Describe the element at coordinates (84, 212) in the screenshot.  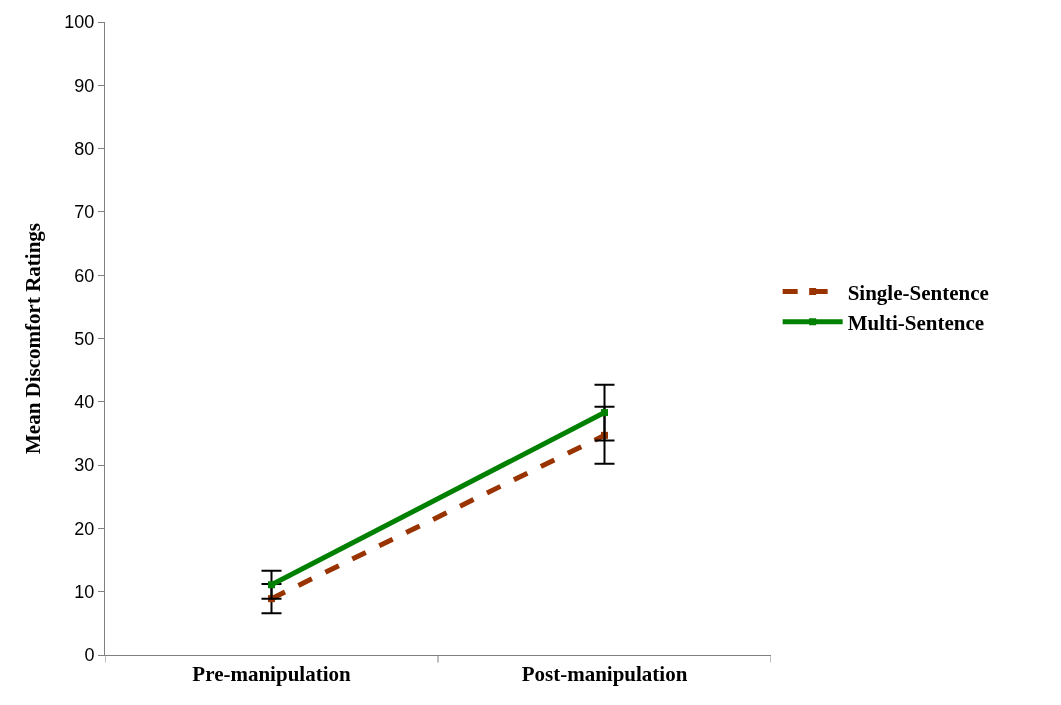
I see `y-tick-label: 70` at that location.